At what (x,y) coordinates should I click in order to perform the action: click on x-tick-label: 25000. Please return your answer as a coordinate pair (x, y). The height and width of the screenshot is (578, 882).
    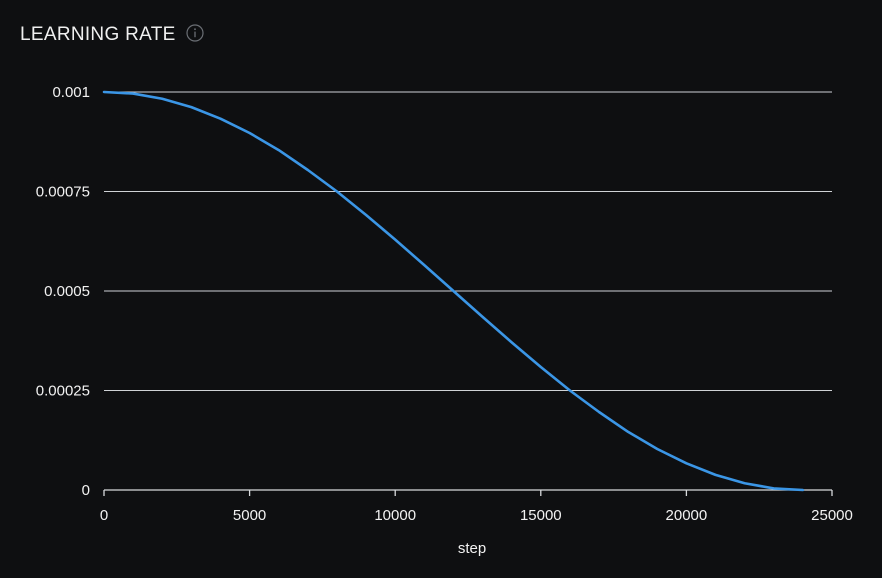
    Looking at the image, I should click on (832, 515).